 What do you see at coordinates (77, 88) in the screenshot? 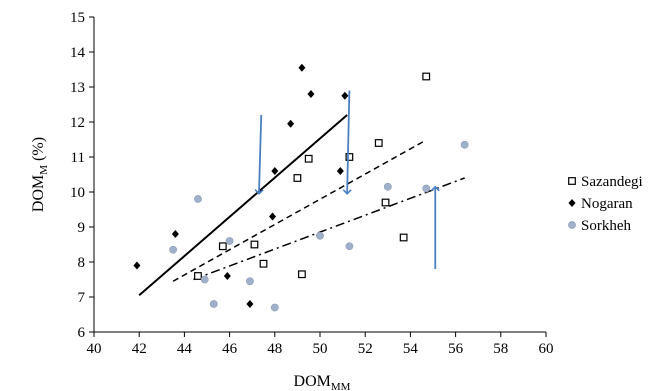
I see `y-tick-label: 13` at bounding box center [77, 88].